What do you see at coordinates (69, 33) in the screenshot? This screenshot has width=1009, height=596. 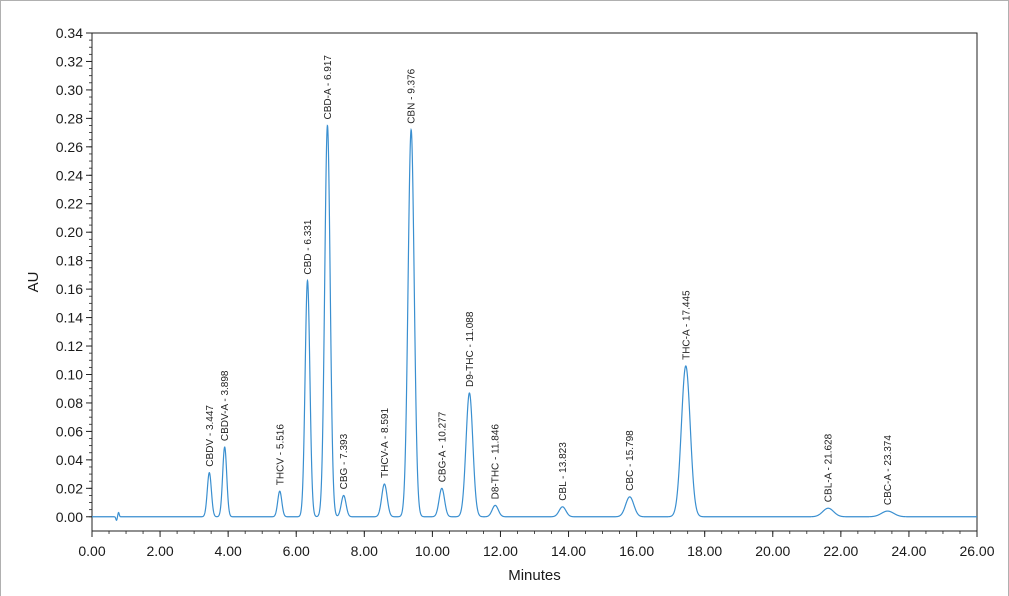 I see `y-tick-label: 0.34` at bounding box center [69, 33].